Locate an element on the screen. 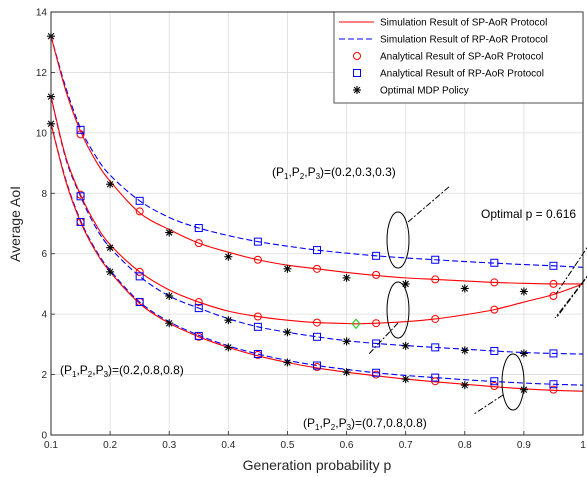  ellipse-group-b is located at coordinates (398, 310).